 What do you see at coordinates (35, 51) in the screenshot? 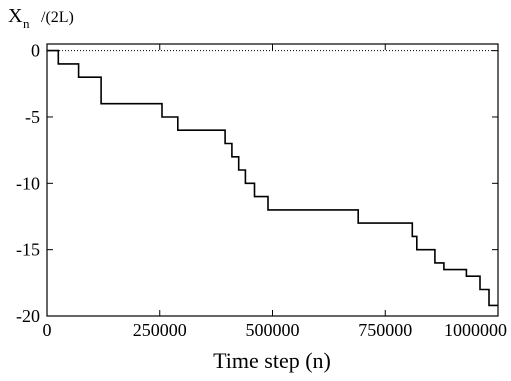
I see `y-tick-label: 0` at bounding box center [35, 51].